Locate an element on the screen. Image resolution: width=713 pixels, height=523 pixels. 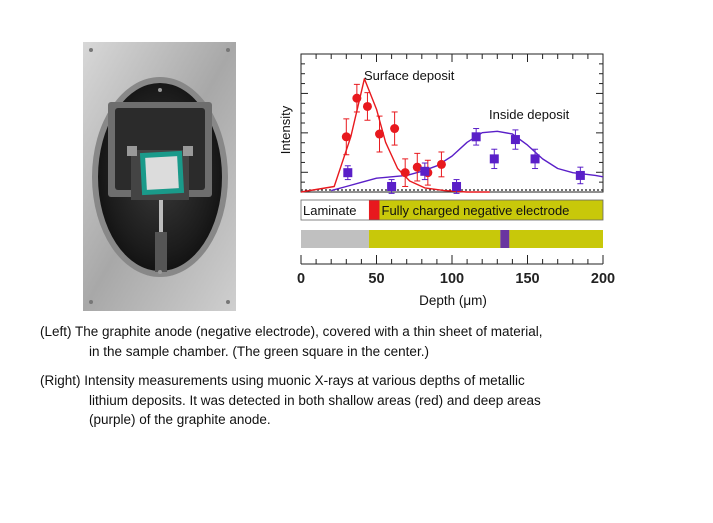
data-points is located at coordinates (463, 138).